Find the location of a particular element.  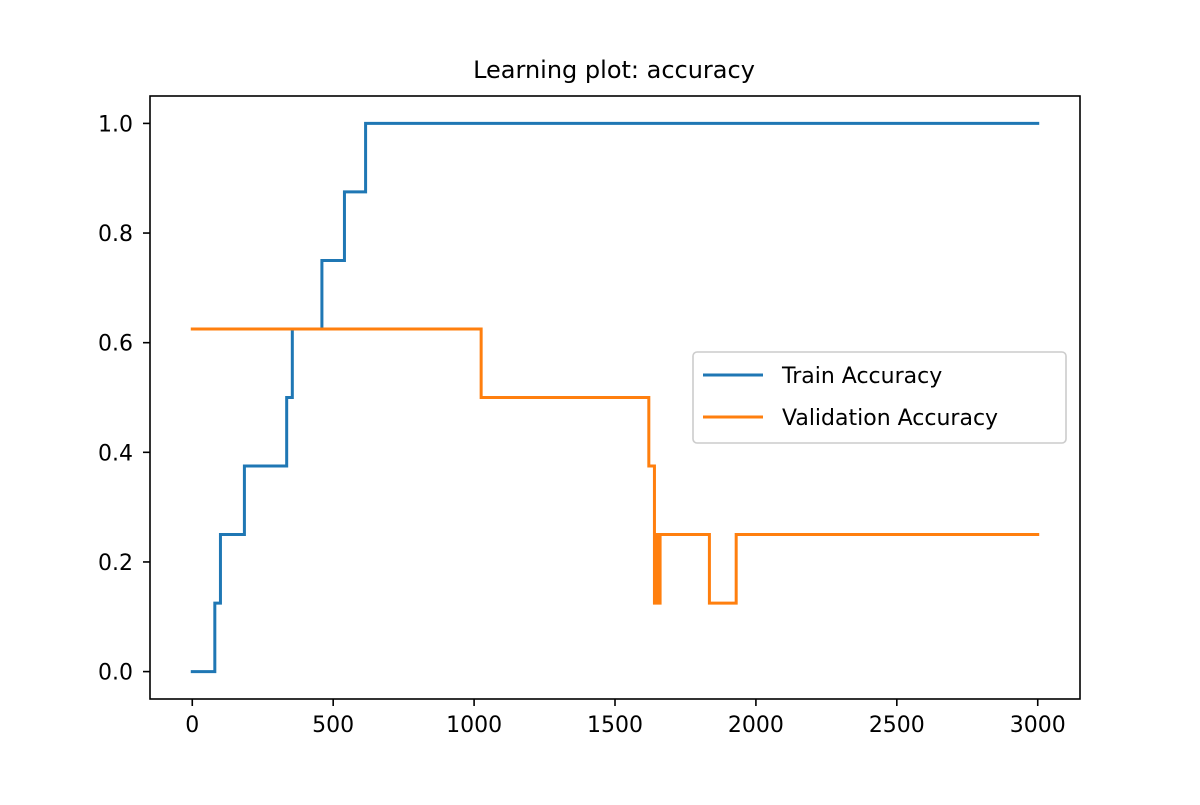

y-tick-label: 0.8 is located at coordinates (115, 234).